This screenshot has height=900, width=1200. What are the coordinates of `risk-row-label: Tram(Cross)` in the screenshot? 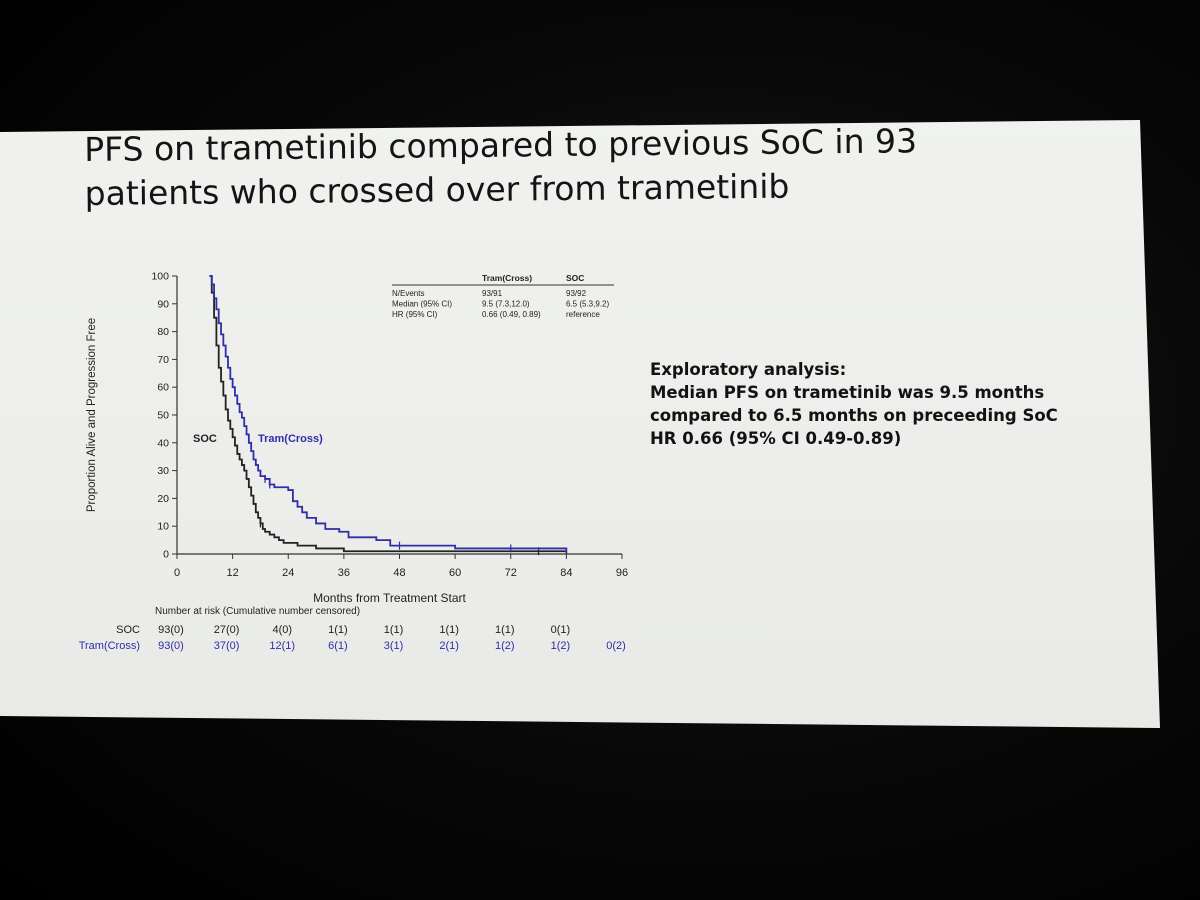 It's located at (109, 646).